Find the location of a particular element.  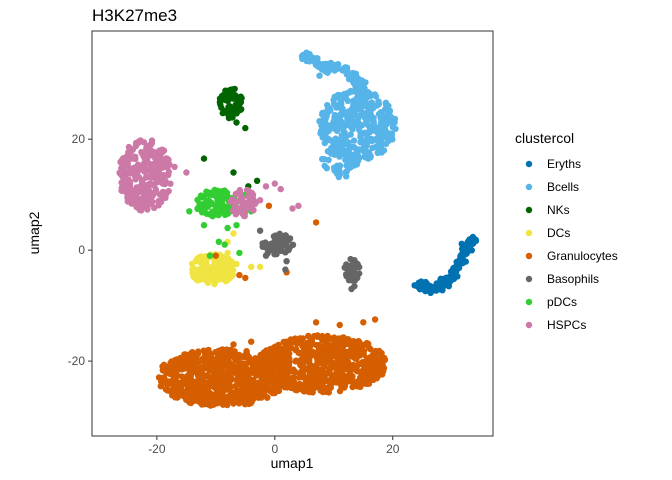

legend-label-nks: NKs is located at coordinates (558, 210).